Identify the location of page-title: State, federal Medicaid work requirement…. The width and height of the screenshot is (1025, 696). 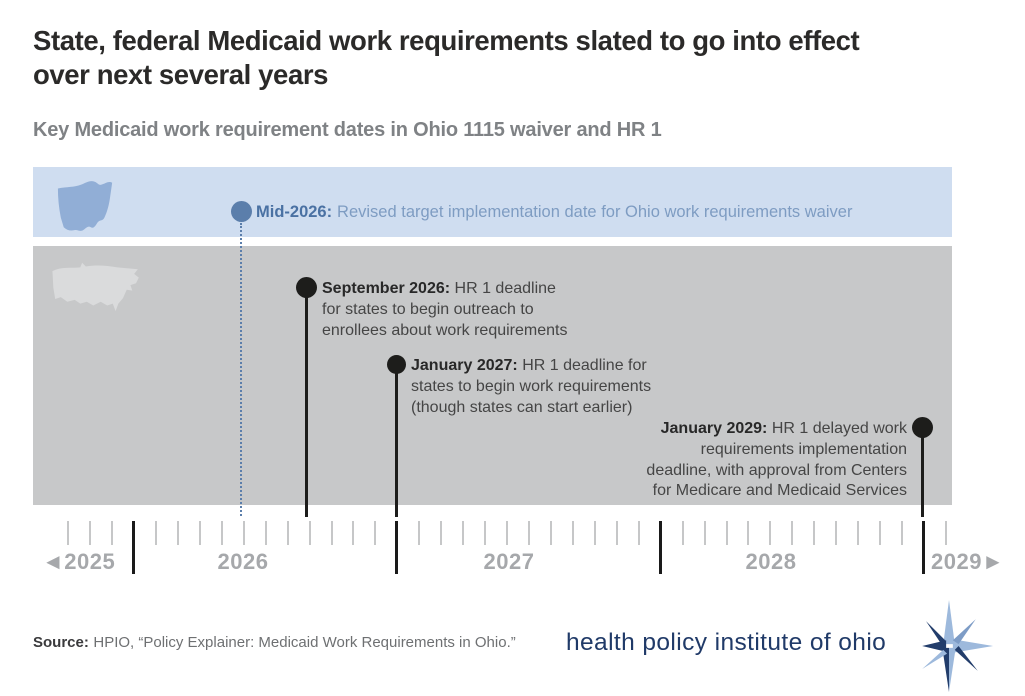
(513, 58).